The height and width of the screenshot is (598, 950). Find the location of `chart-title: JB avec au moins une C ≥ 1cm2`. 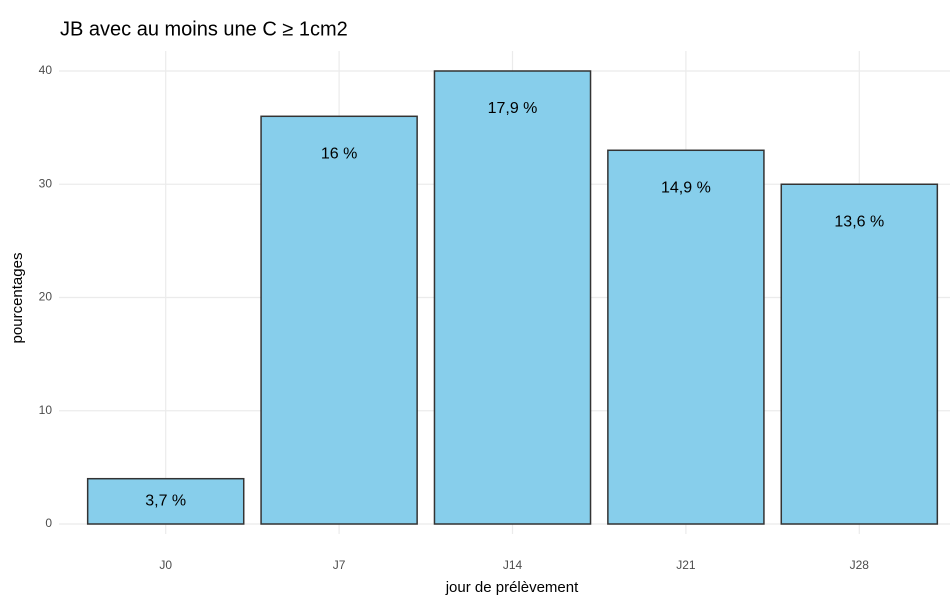

chart-title: JB avec au moins une C ≥ 1cm2 is located at coordinates (204, 29).